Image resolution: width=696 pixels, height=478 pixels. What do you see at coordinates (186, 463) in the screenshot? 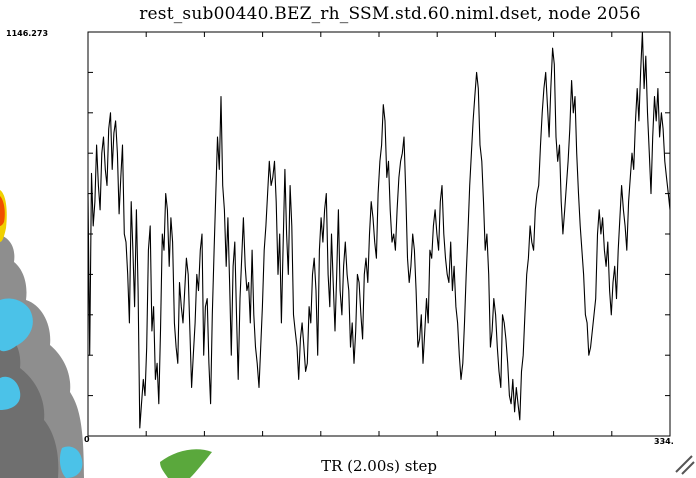
I see `brain-activation-green` at bounding box center [186, 463].